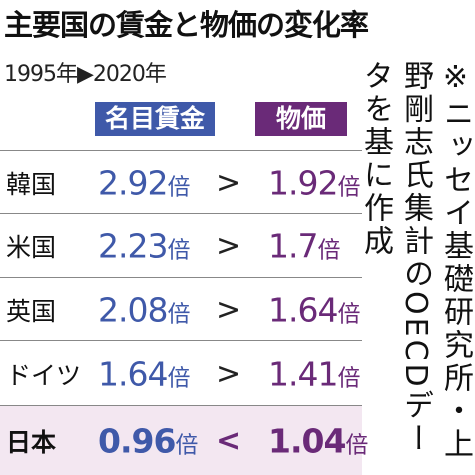 This screenshot has height=475, width=475. I want to click on wage-cell: 2.23倍, so click(144, 246).